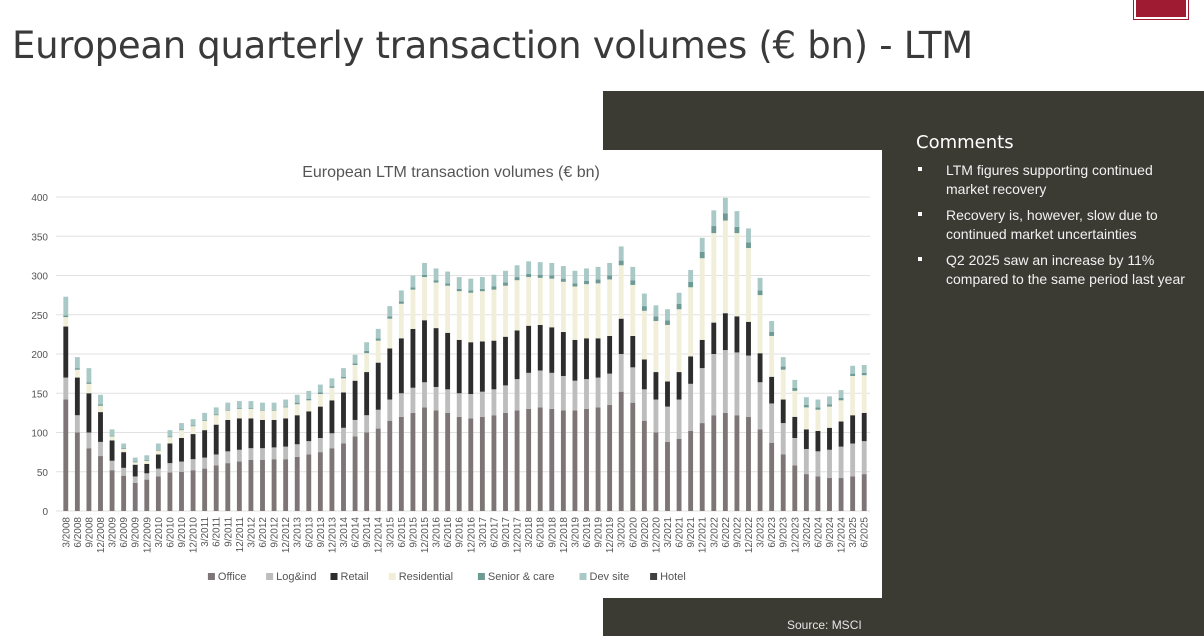  What do you see at coordinates (610, 535) in the screenshot?
I see `x-tick-label: 12/2019` at bounding box center [610, 535].